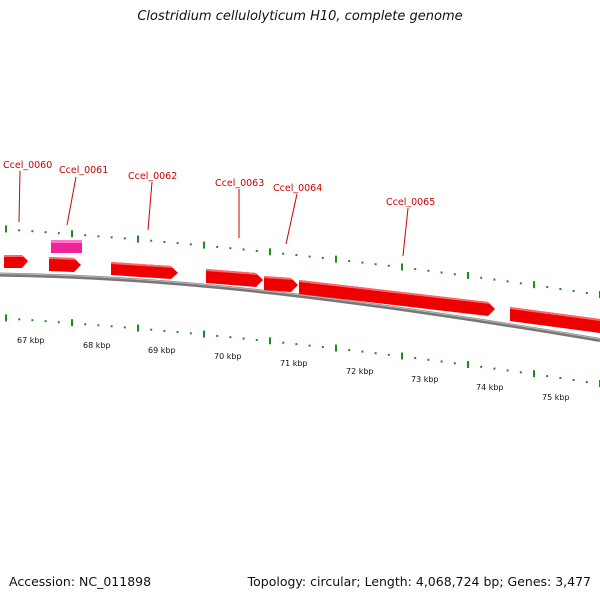 The image size is (600, 600). I want to click on gene-label-ccel-0065: Ccel_0065, so click(410, 202).